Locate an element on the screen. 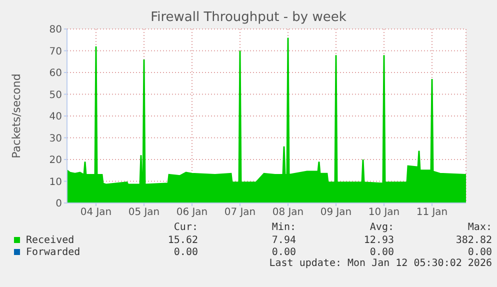 The image size is (497, 287). y-tick-label: 60 is located at coordinates (55, 74).